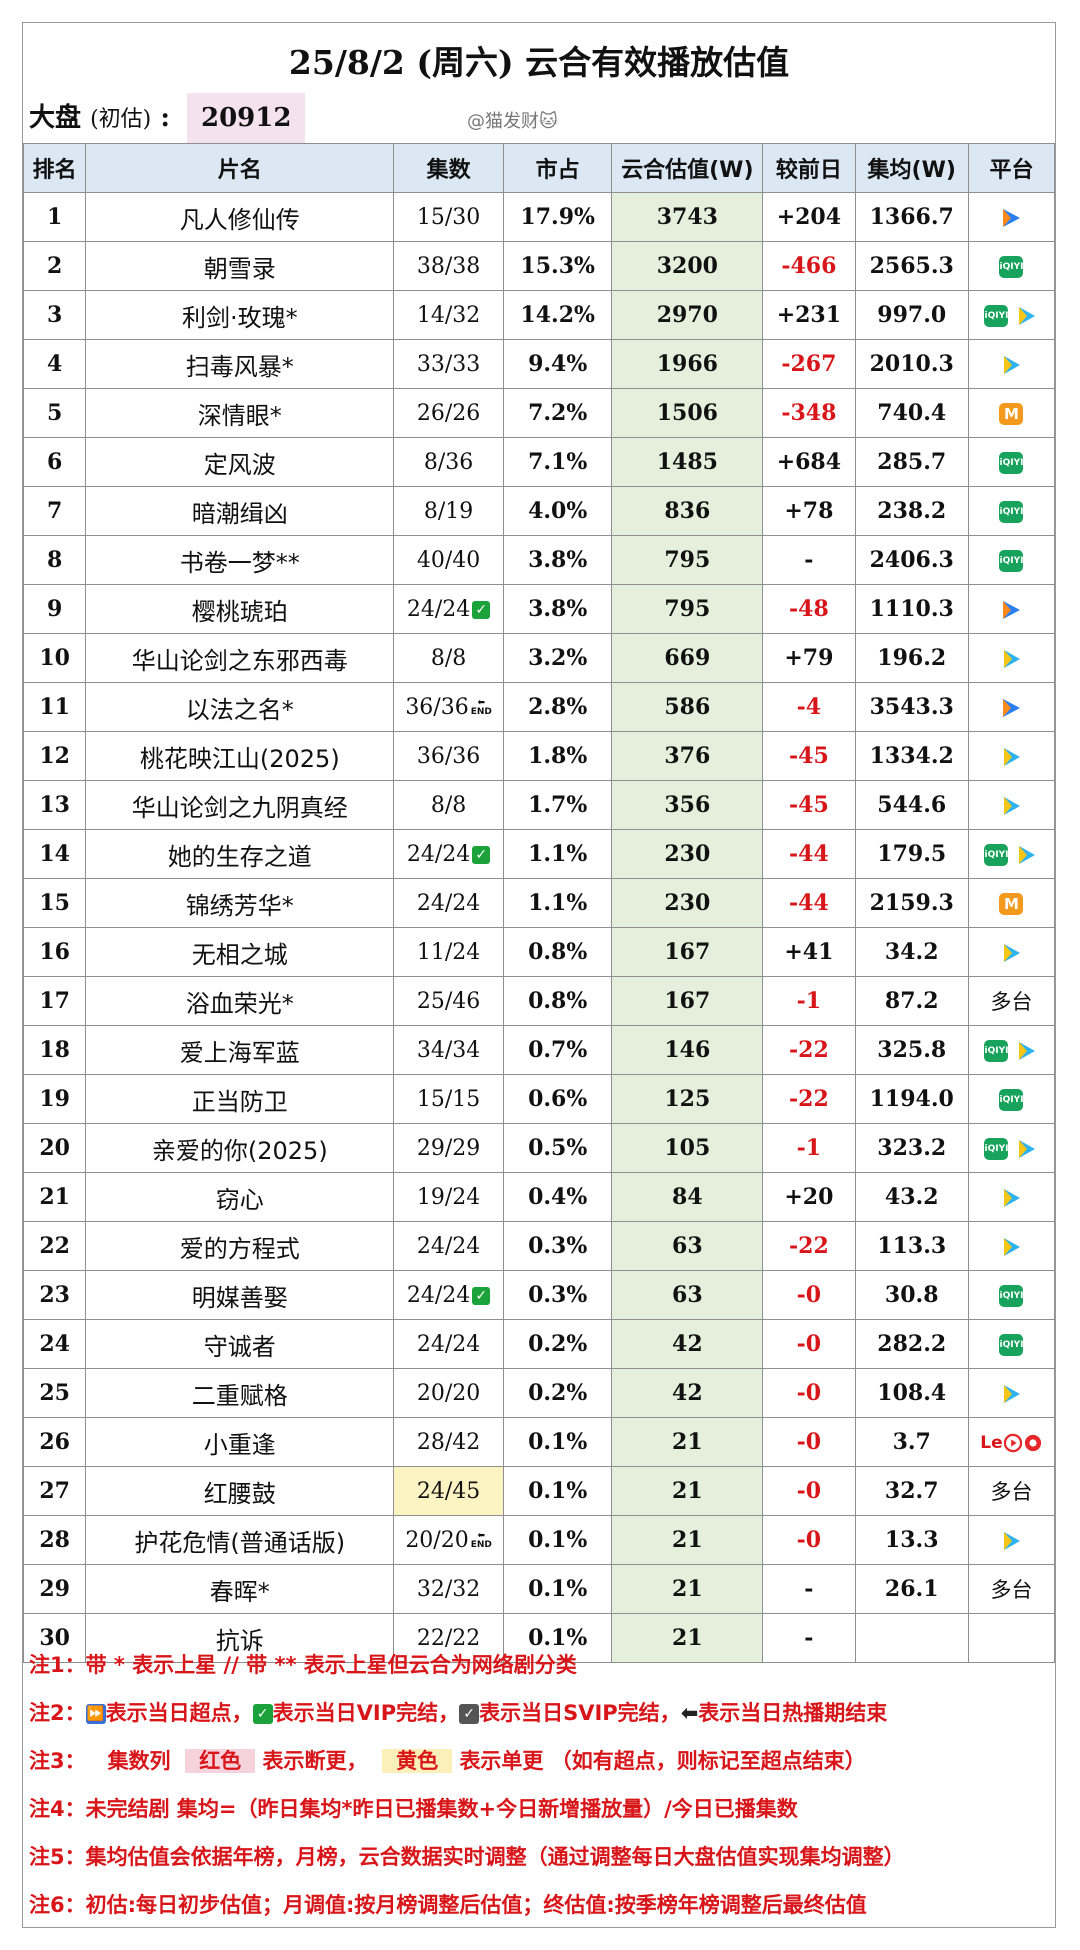 The width and height of the screenshot is (1080, 1950). What do you see at coordinates (54, 1050) in the screenshot?
I see `rank-cell: 18` at bounding box center [54, 1050].